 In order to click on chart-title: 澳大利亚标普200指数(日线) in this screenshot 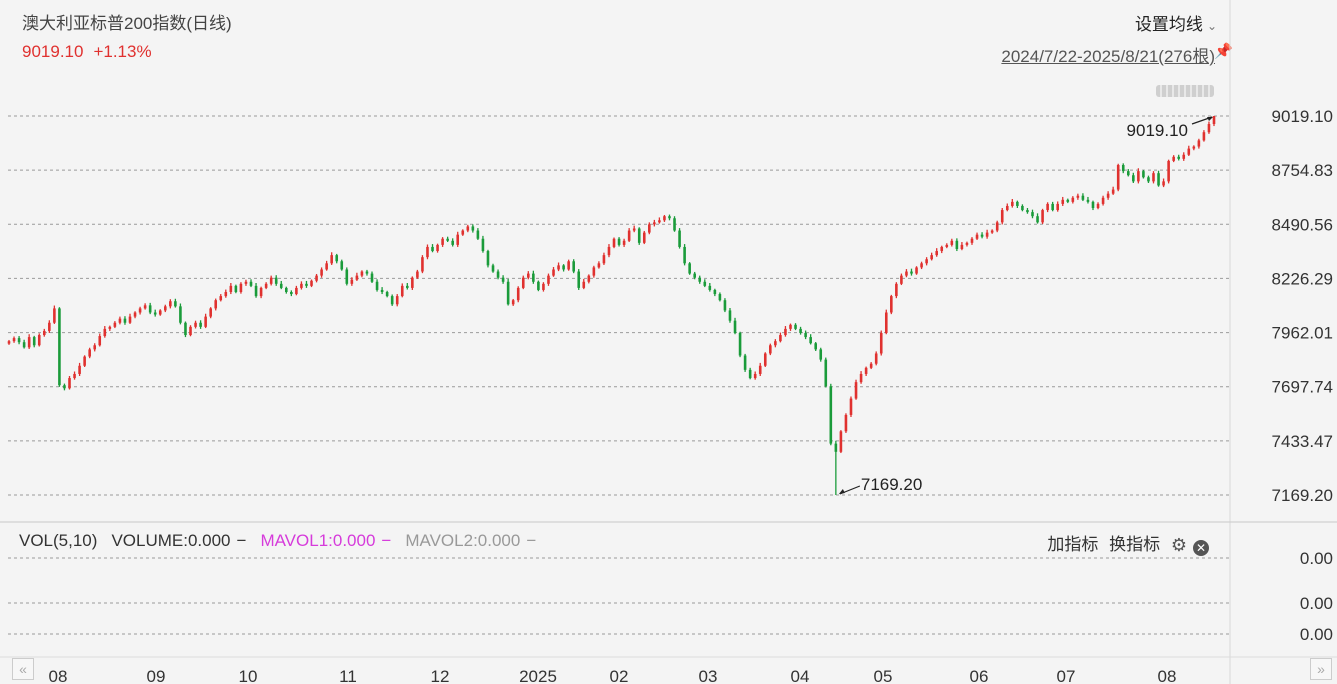, I will do `click(127, 23)`.